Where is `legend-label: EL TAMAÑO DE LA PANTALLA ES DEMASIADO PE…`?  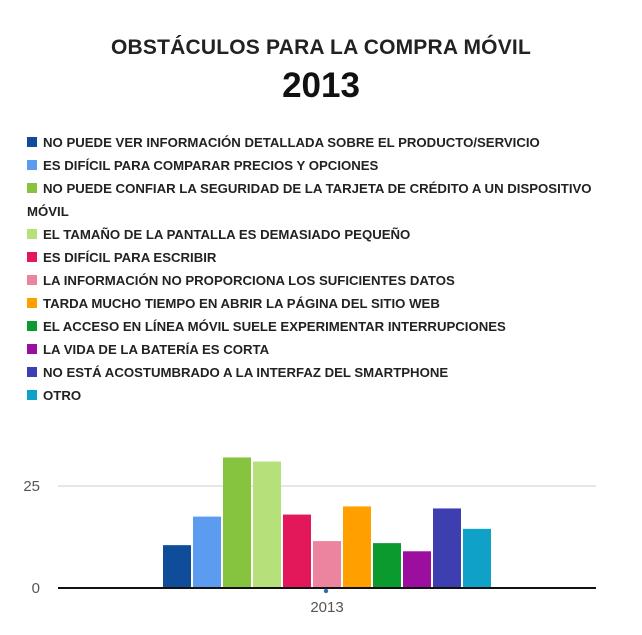 legend-label: EL TAMAÑO DE LA PANTALLA ES DEMASIADO PE… is located at coordinates (227, 234).